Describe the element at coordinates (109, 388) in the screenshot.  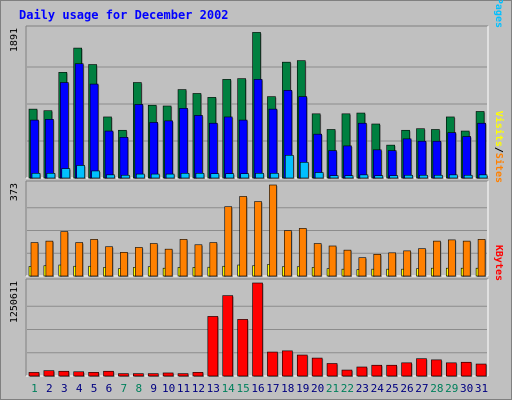
I see `x-tick-label: 6` at that location.